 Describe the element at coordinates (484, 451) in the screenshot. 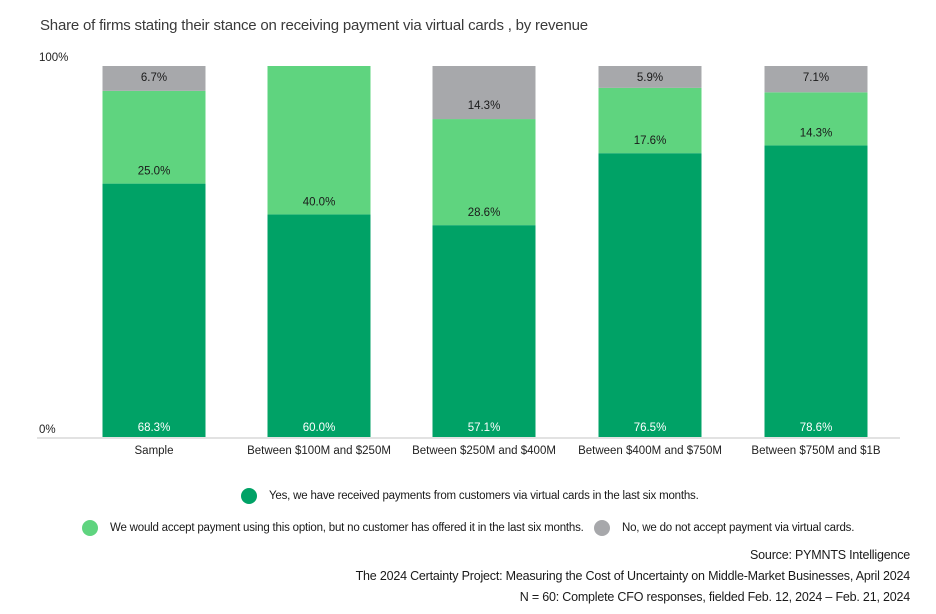

I see `x-tick-label: Between $250M and $400M` at that location.